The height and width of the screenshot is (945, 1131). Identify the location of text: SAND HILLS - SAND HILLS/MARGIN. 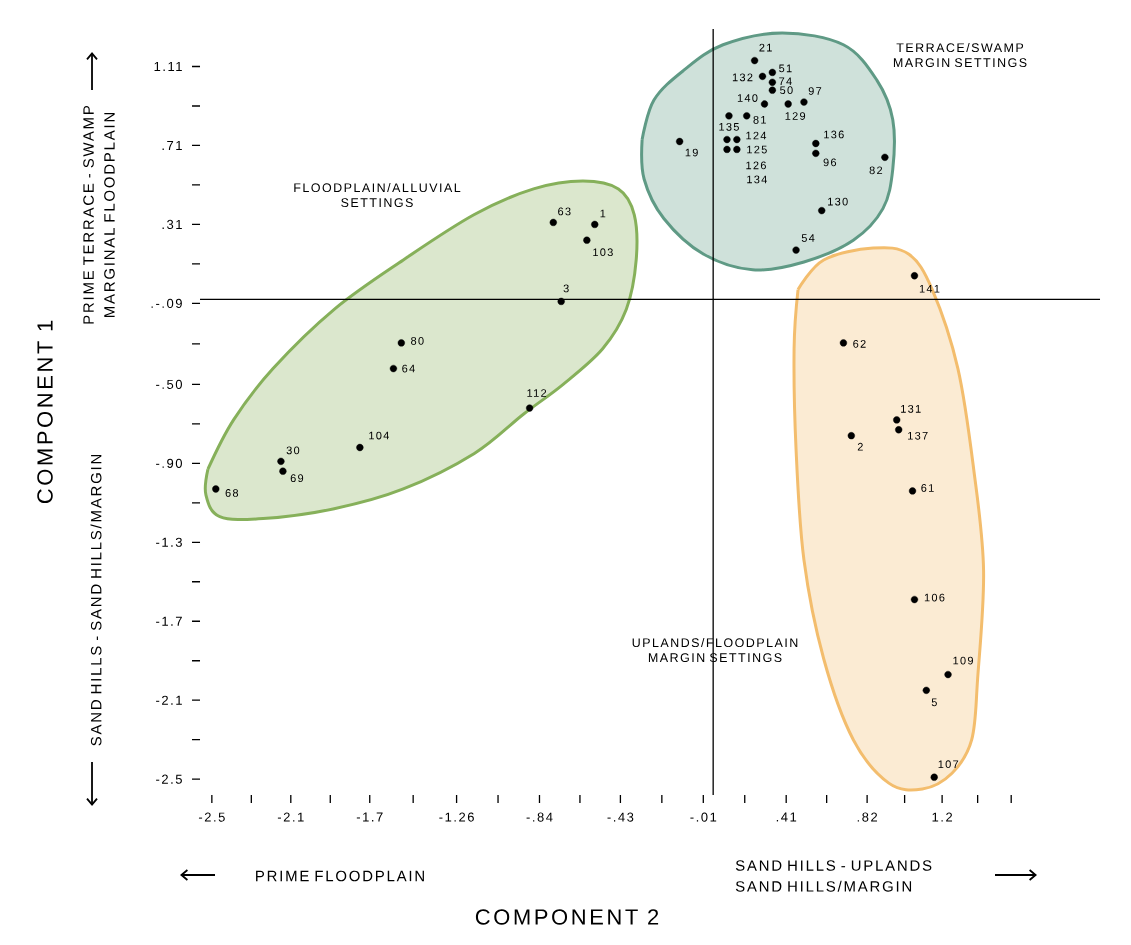
(96, 600).